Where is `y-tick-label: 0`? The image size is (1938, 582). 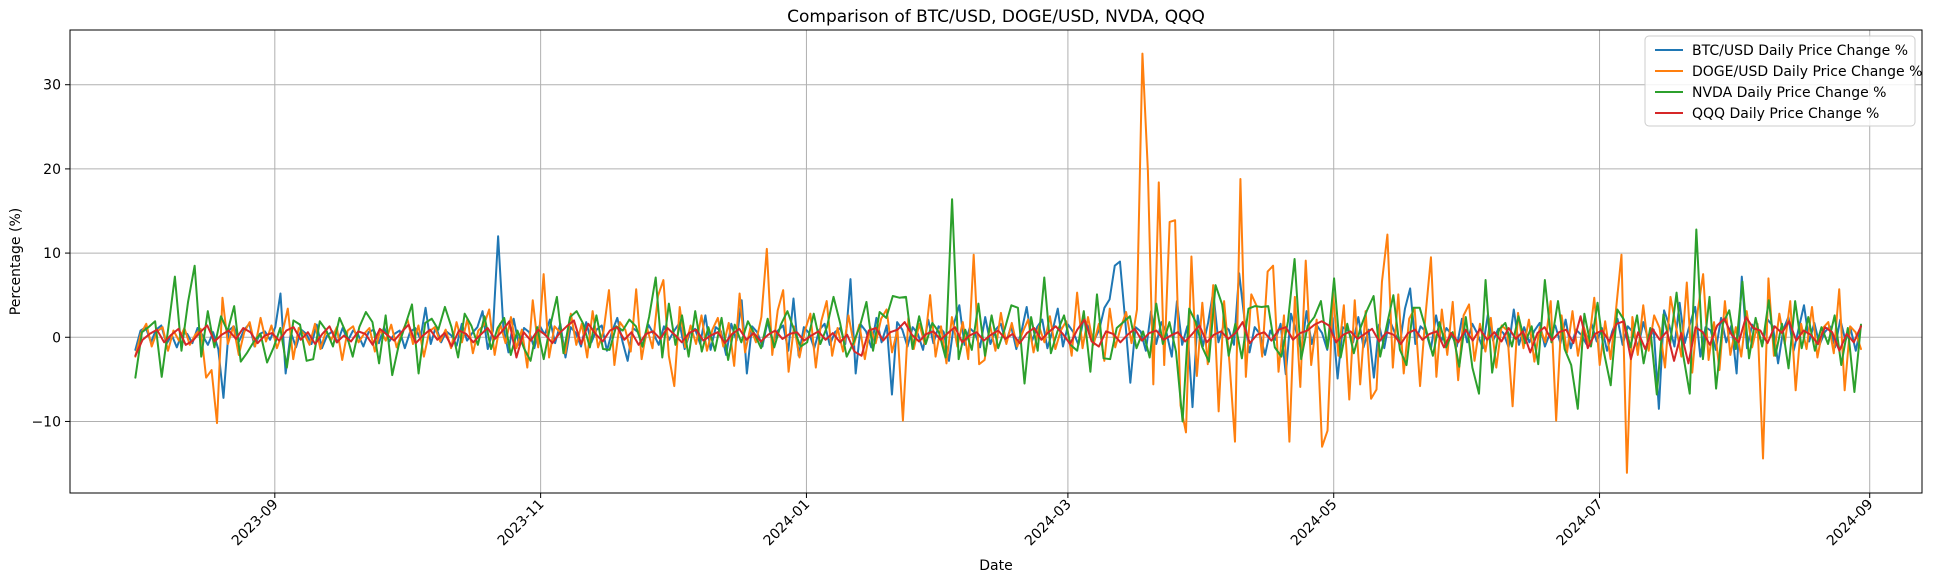 y-tick-label: 0 is located at coordinates (56, 338).